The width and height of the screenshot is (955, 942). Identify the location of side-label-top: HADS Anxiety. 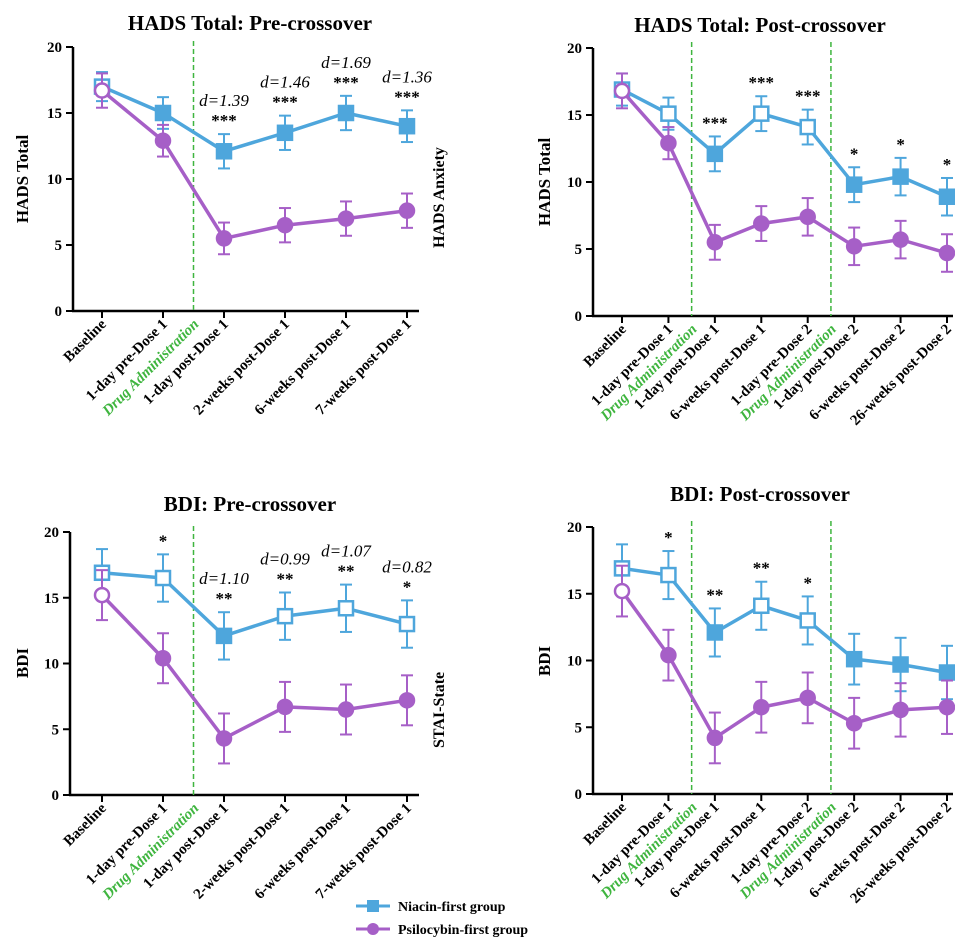
(439, 197).